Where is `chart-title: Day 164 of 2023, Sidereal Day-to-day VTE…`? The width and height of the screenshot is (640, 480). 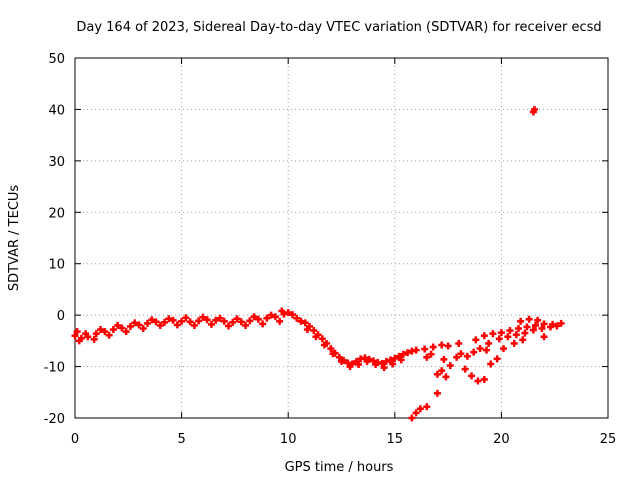 chart-title: Day 164 of 2023, Sidereal Day-to-day VTE… is located at coordinates (338, 27).